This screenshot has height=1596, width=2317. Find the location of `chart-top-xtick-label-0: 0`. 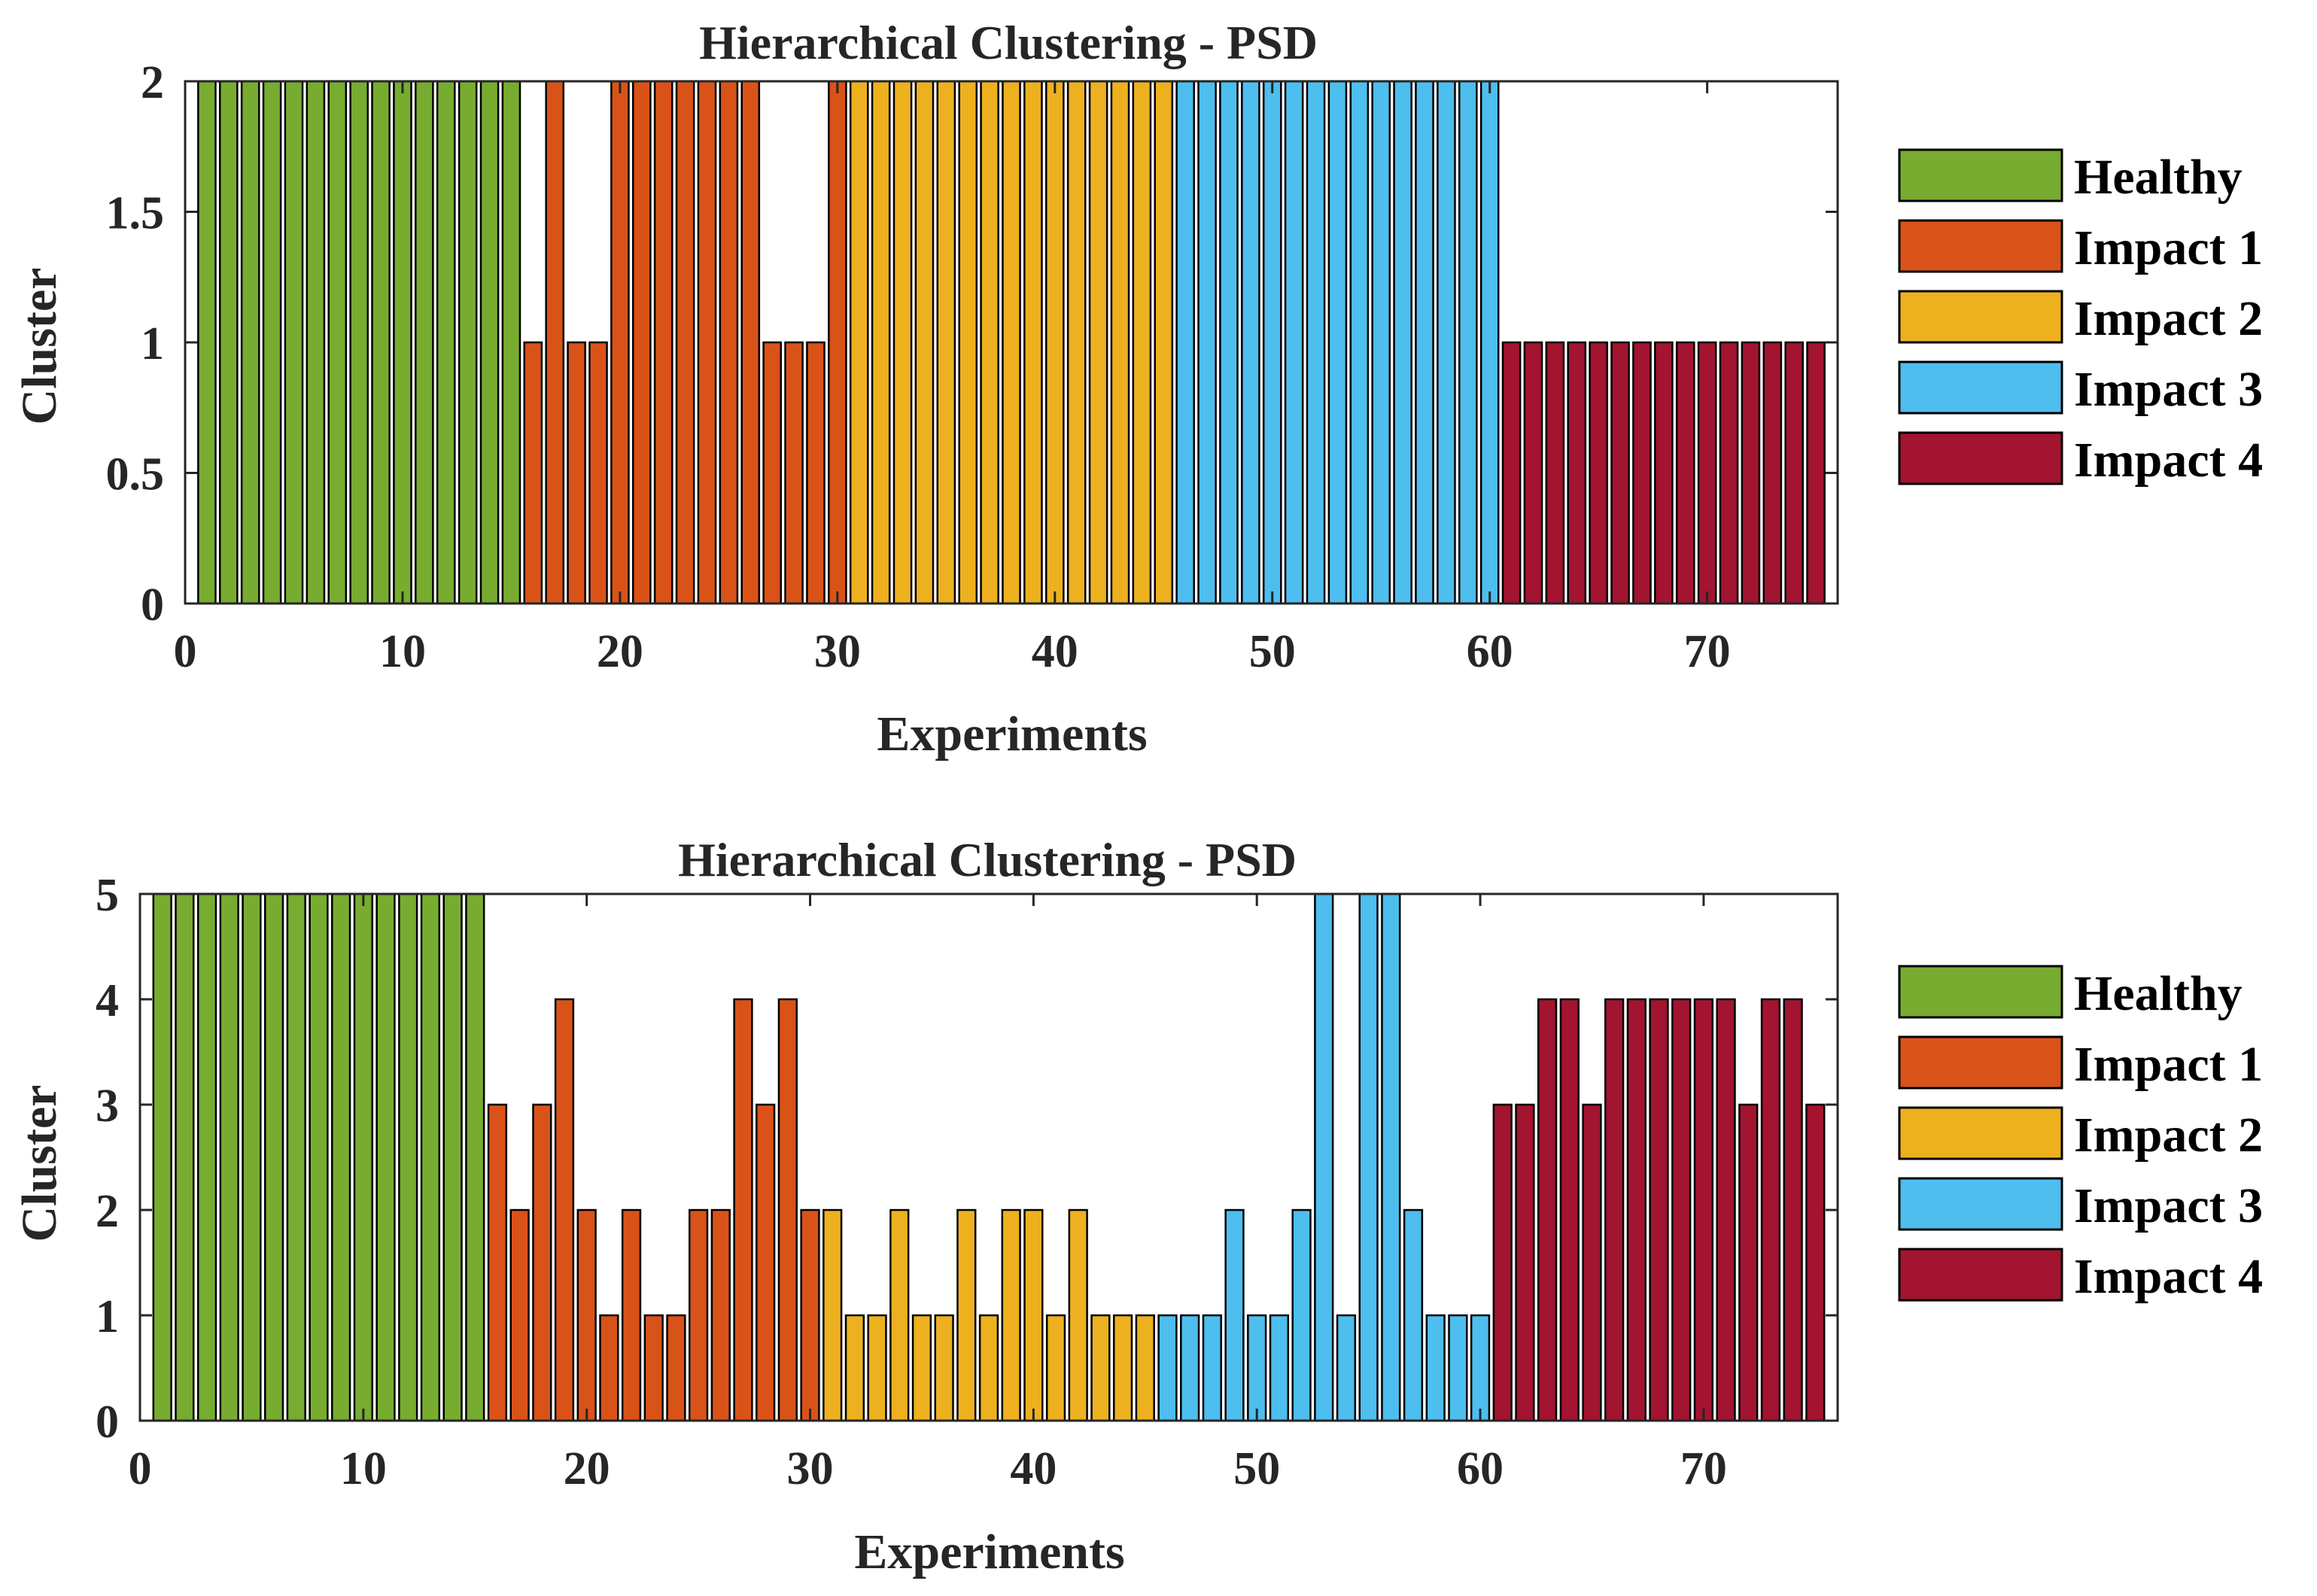

chart-top-xtick-label-0: 0 is located at coordinates (185, 651).